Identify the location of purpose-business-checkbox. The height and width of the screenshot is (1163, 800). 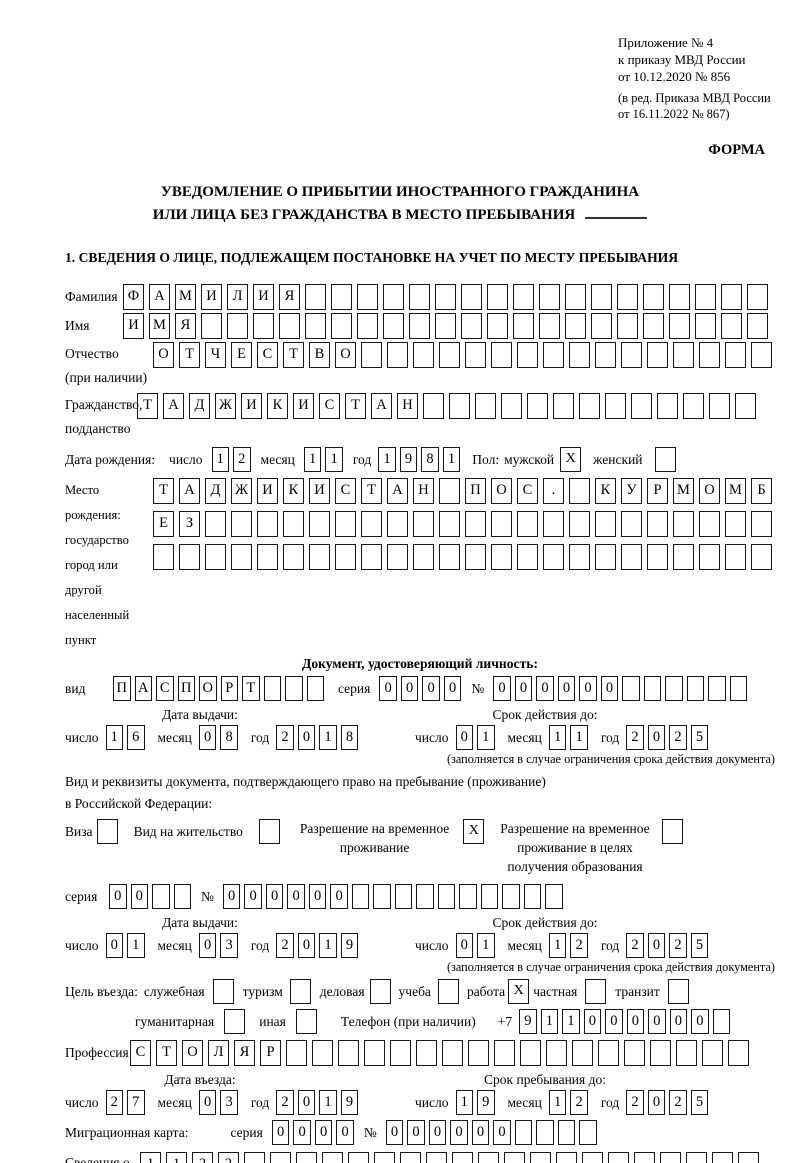
(223, 991).